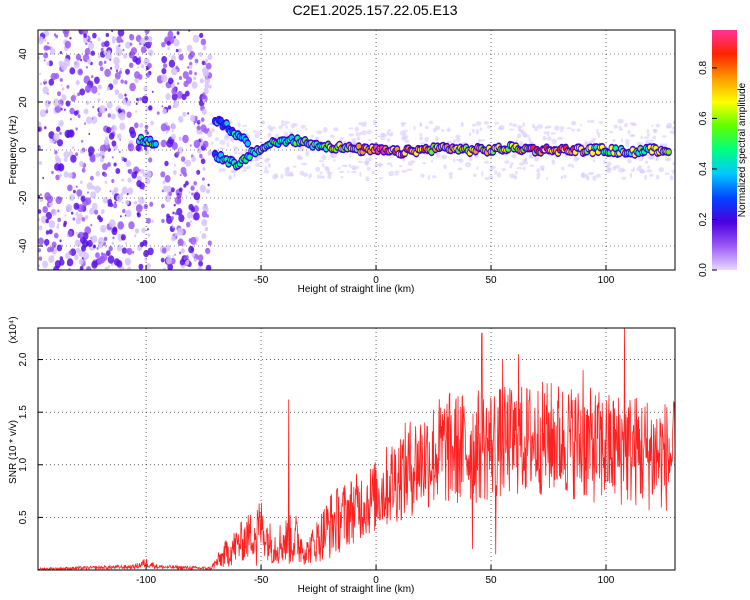 The width and height of the screenshot is (750, 600). I want to click on x-tick-label: 0, so click(376, 280).